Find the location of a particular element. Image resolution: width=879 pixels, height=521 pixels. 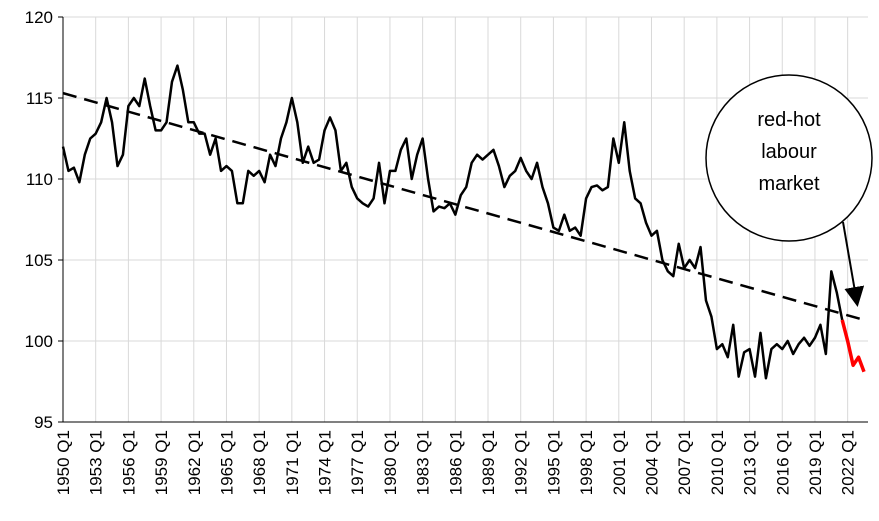

x-tick-label: 1956 Q1 is located at coordinates (128, 462).